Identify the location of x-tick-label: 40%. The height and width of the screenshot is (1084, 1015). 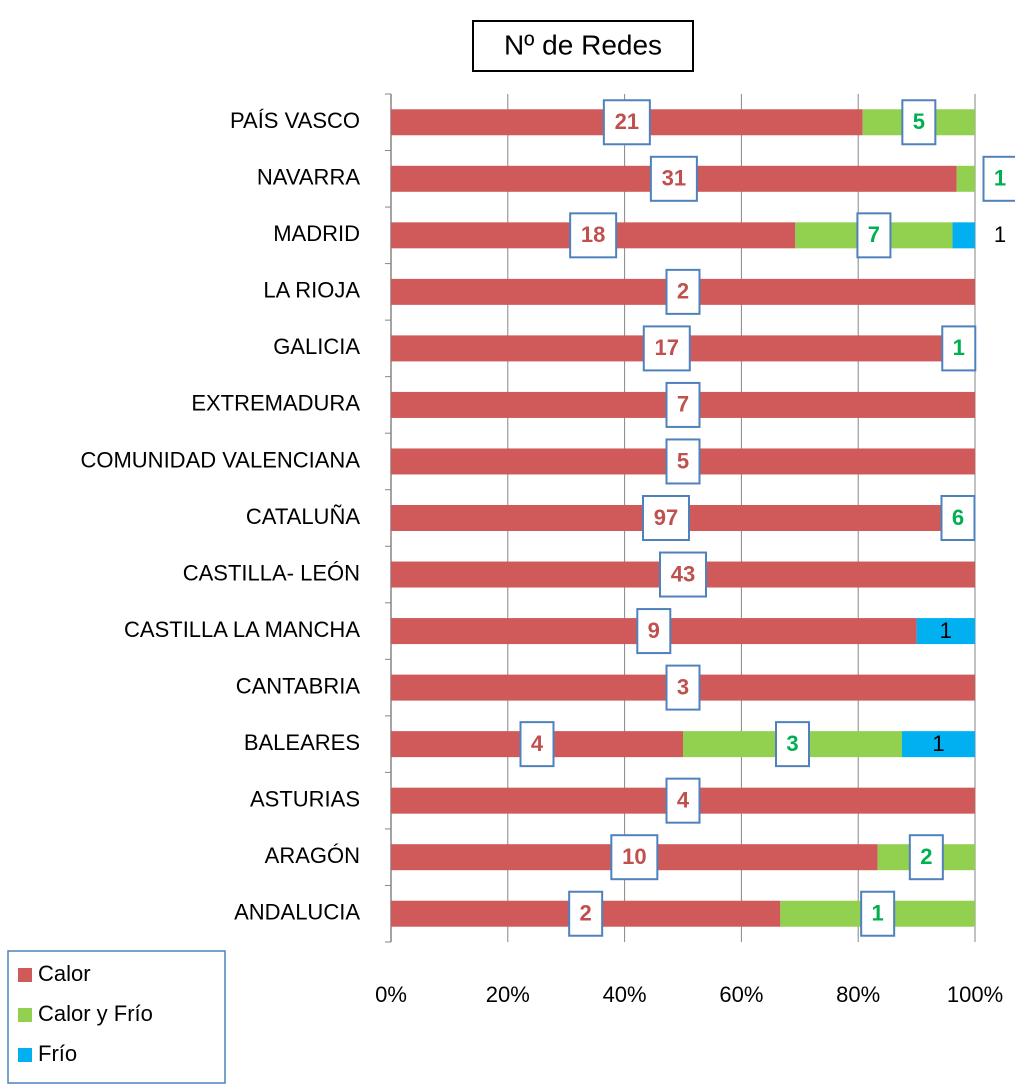
(625, 994).